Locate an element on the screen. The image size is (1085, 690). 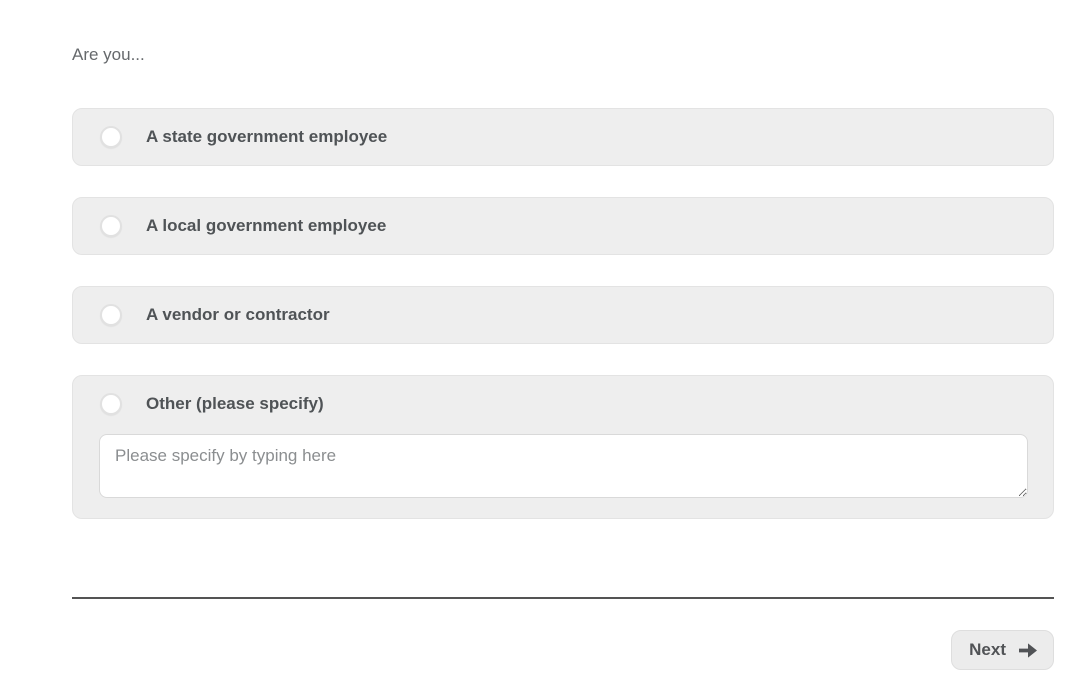
option-label: Other (please specify) is located at coordinates (235, 403).